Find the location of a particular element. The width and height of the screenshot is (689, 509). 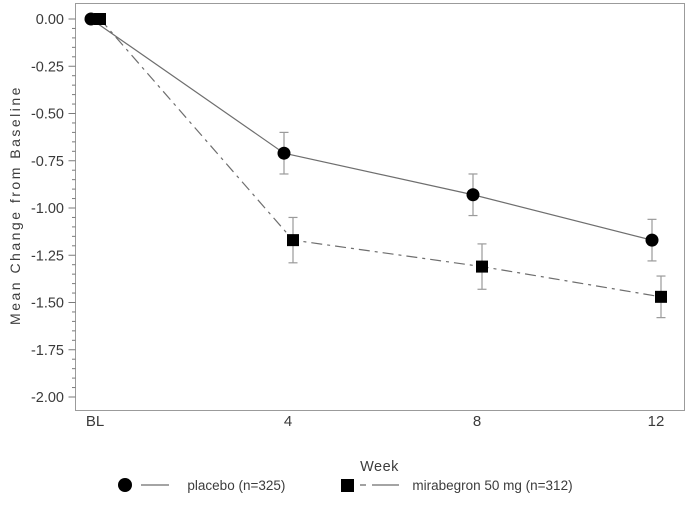

legend-label-placebo: placebo (n=325) is located at coordinates (236, 485).